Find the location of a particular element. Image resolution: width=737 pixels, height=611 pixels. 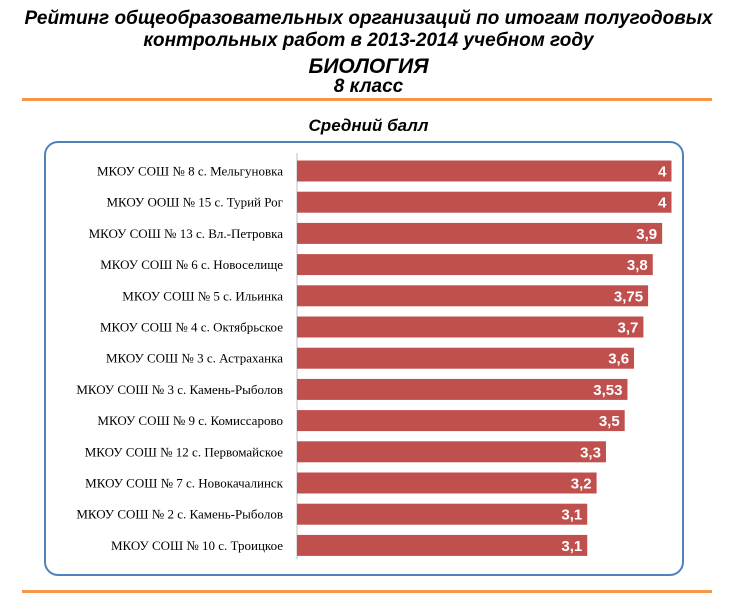

value-label: 3,3 is located at coordinates (590, 452).